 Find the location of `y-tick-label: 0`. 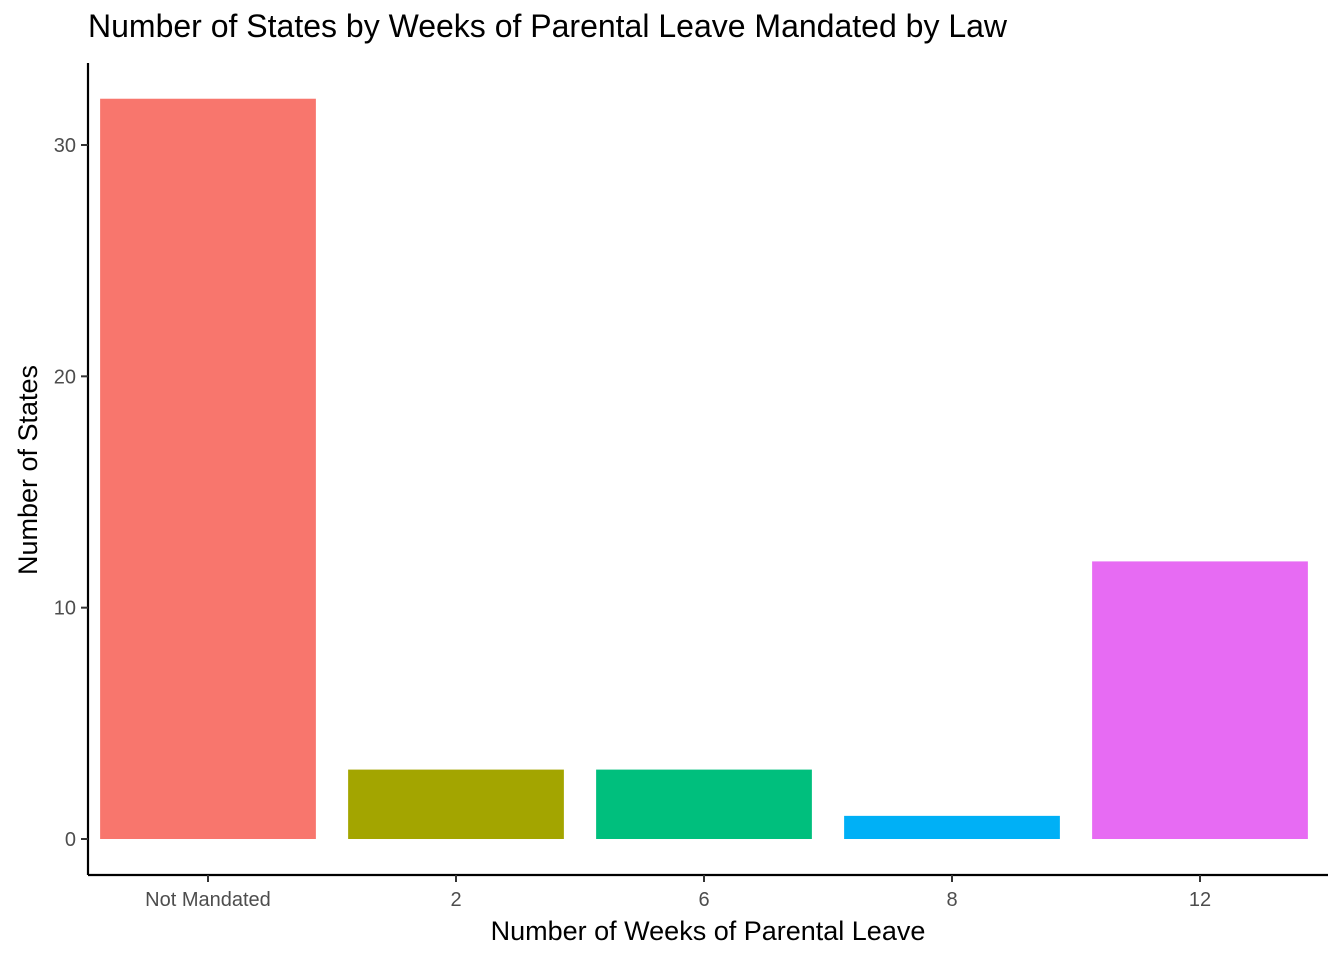

y-tick-label: 0 is located at coordinates (70, 840).